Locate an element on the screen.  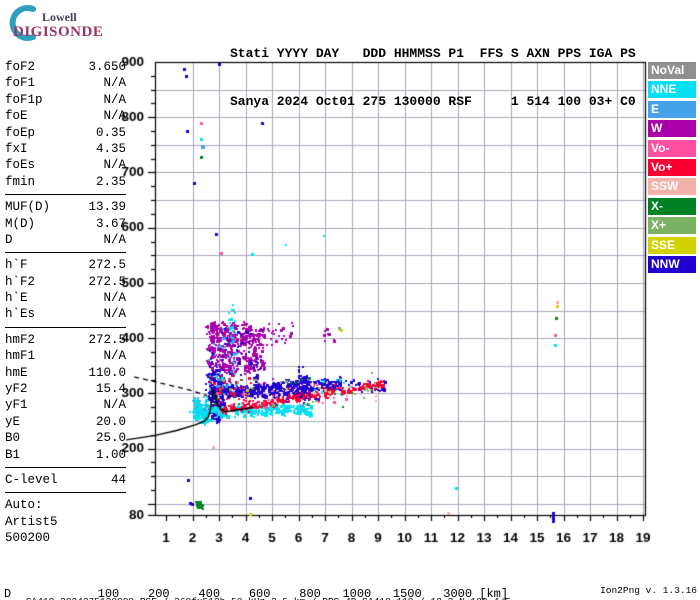
direction-color-legend: NoVal NNE E W Vo- Vo+ SSW X- X+ SSE NNW is located at coordinates (672, 168).